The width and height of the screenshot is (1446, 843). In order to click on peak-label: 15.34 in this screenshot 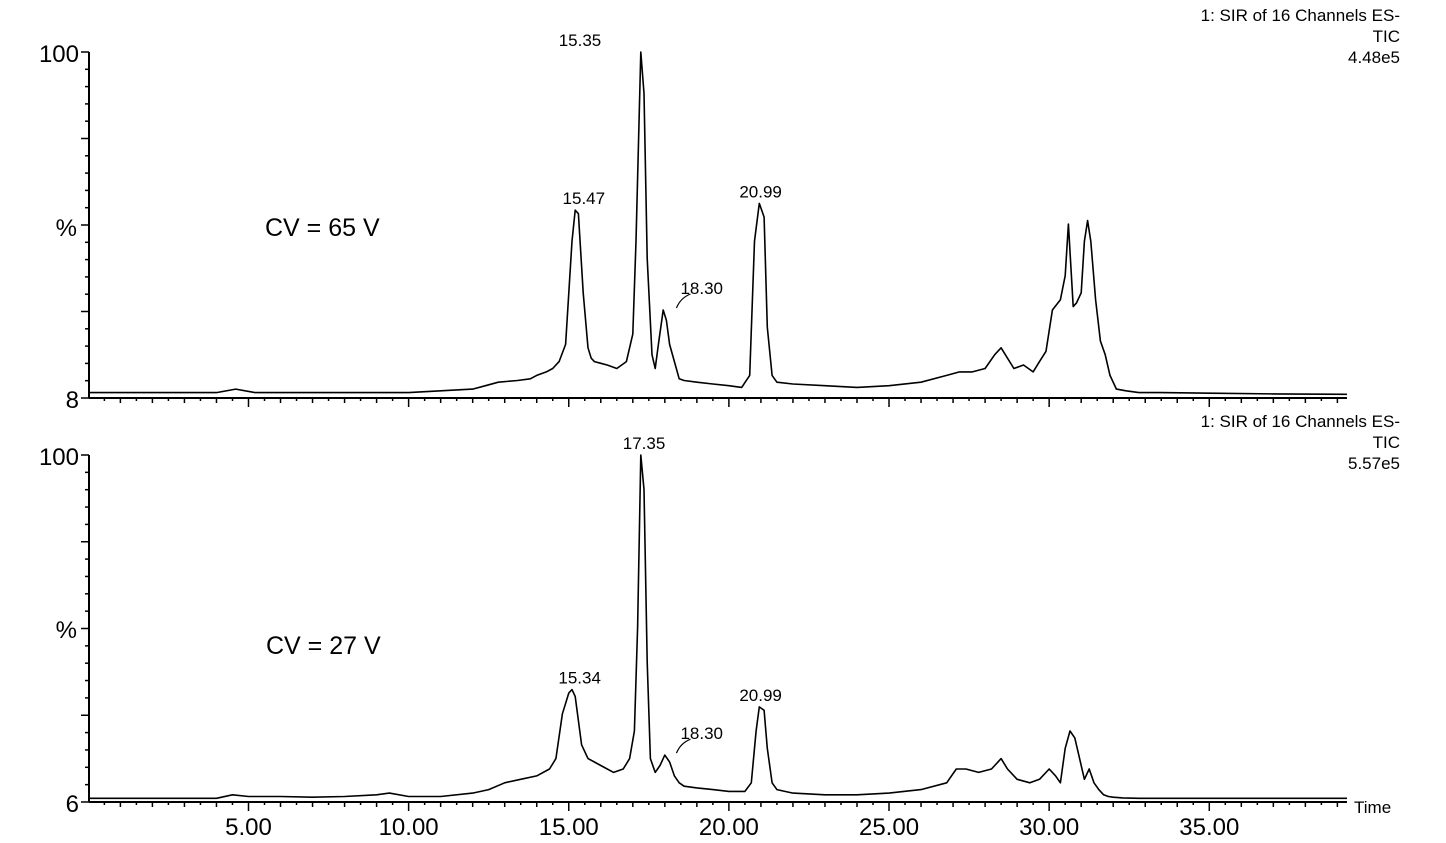, I will do `click(579, 678)`.